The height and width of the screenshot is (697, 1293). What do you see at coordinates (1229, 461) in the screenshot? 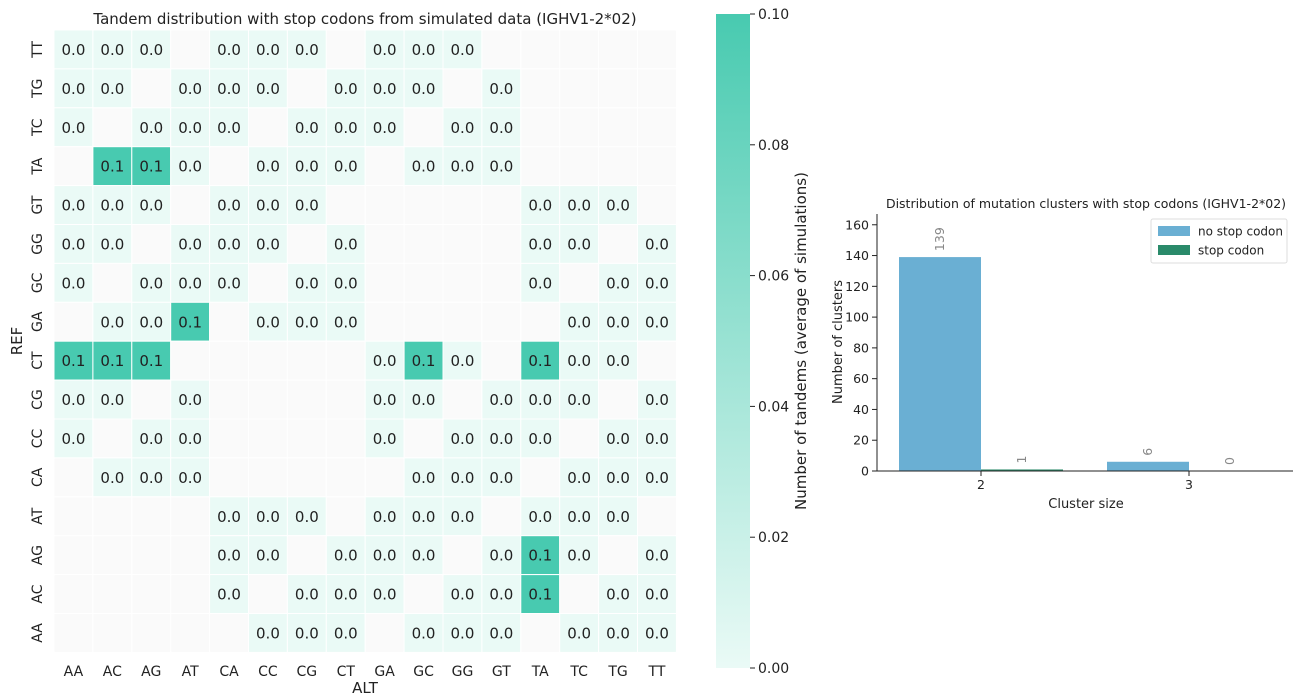
I see `bar-value-label: 0` at bounding box center [1229, 461].